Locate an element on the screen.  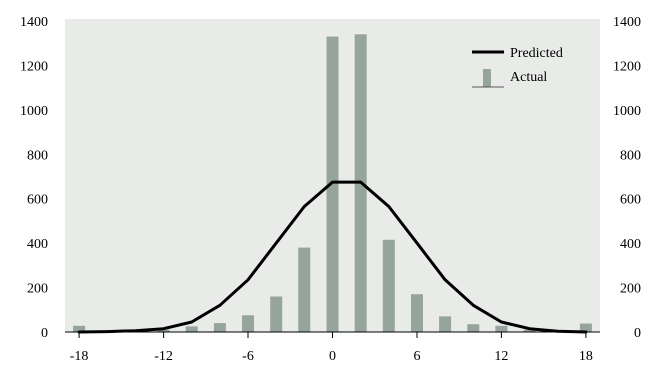
y-tick-label-left: 200 is located at coordinates (37, 289).